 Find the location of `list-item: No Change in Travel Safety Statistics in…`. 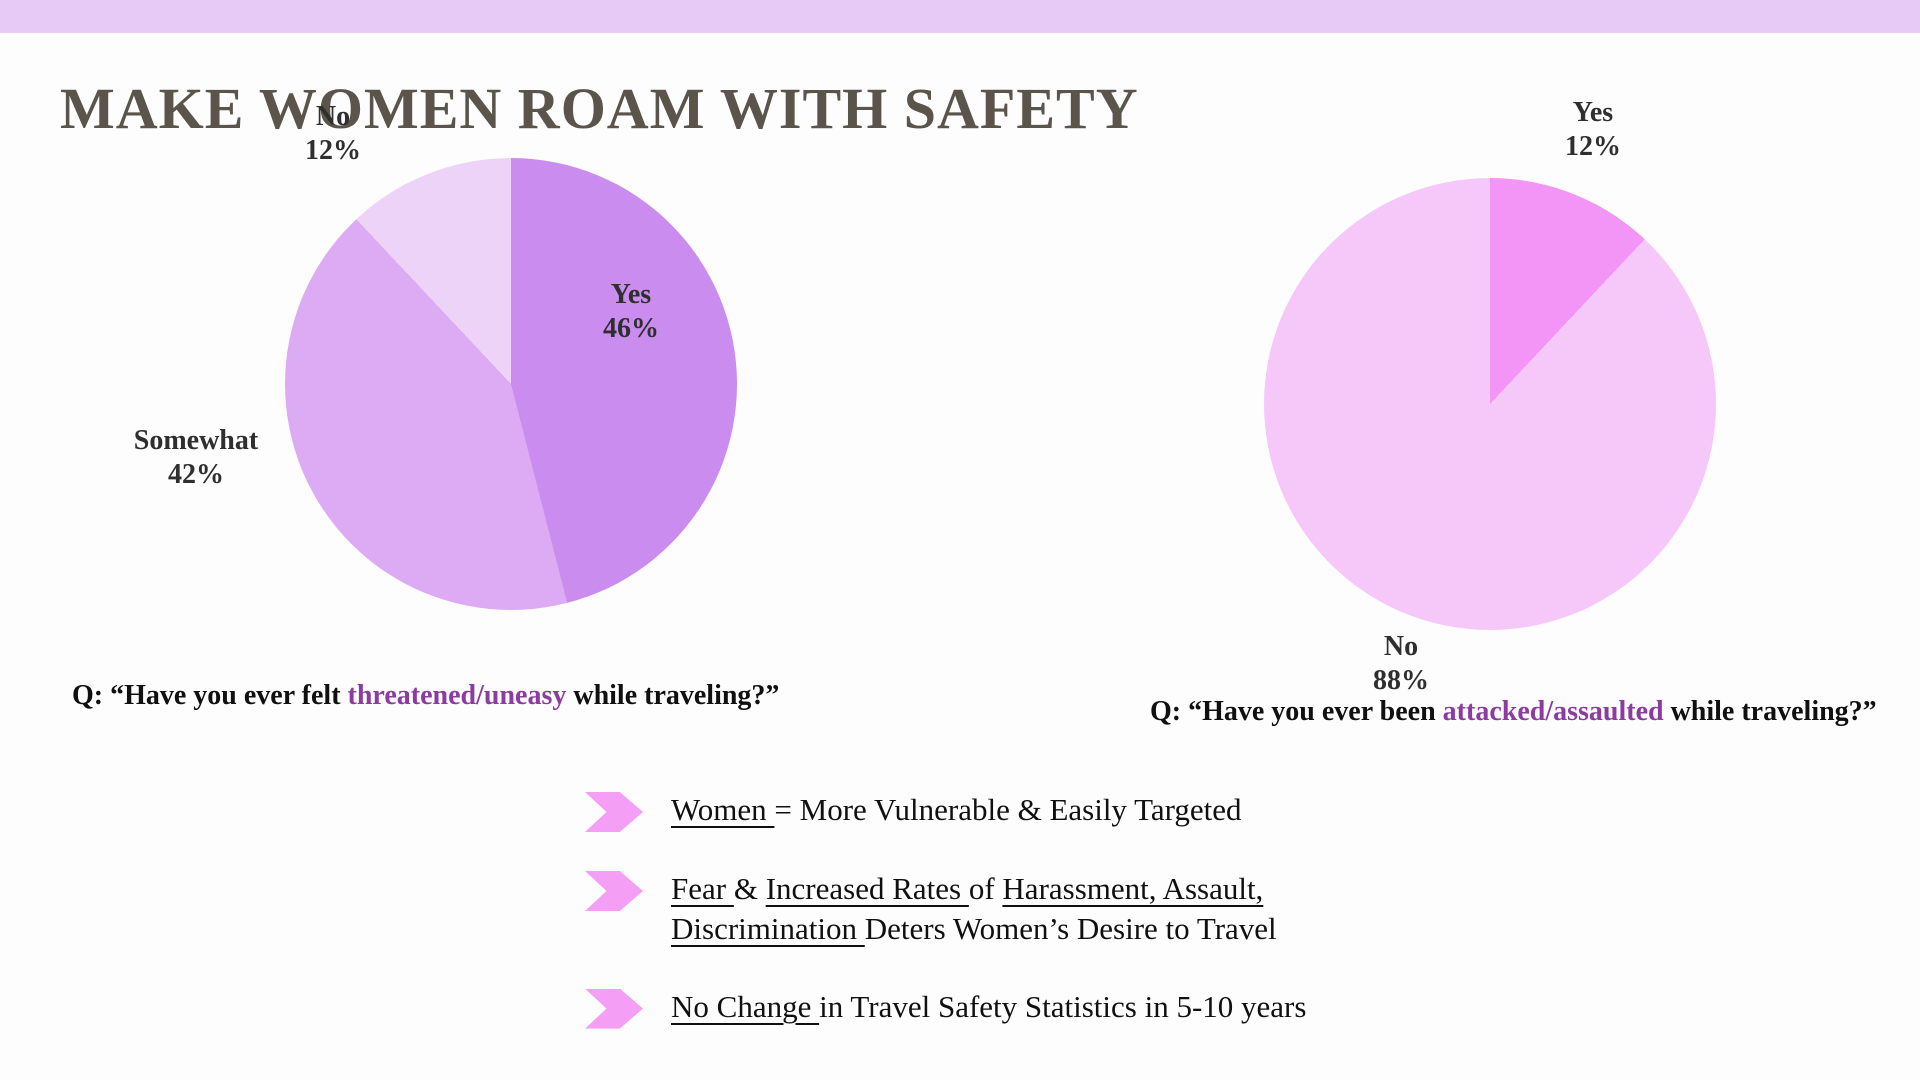

list-item: No Change in Travel Safety Statistics in… is located at coordinates (985, 1008).